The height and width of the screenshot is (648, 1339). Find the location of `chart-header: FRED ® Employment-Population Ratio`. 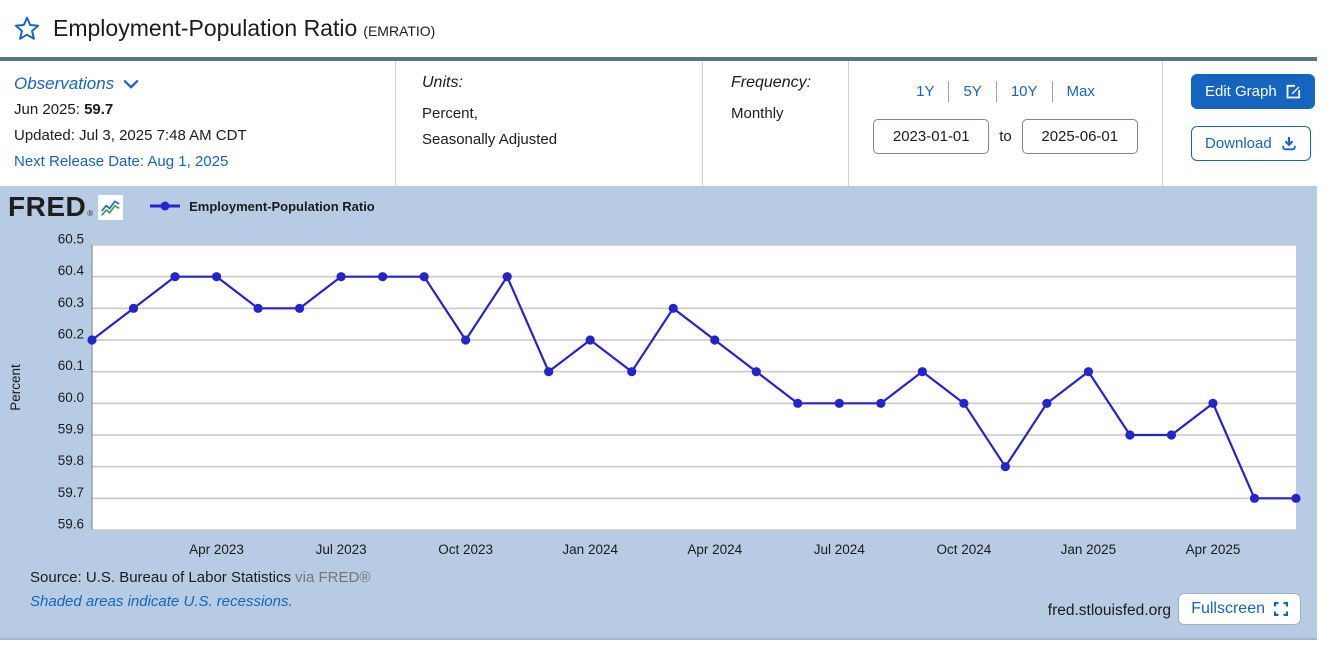

chart-header: FRED ® Employment-Population Ratio is located at coordinates (191, 206).